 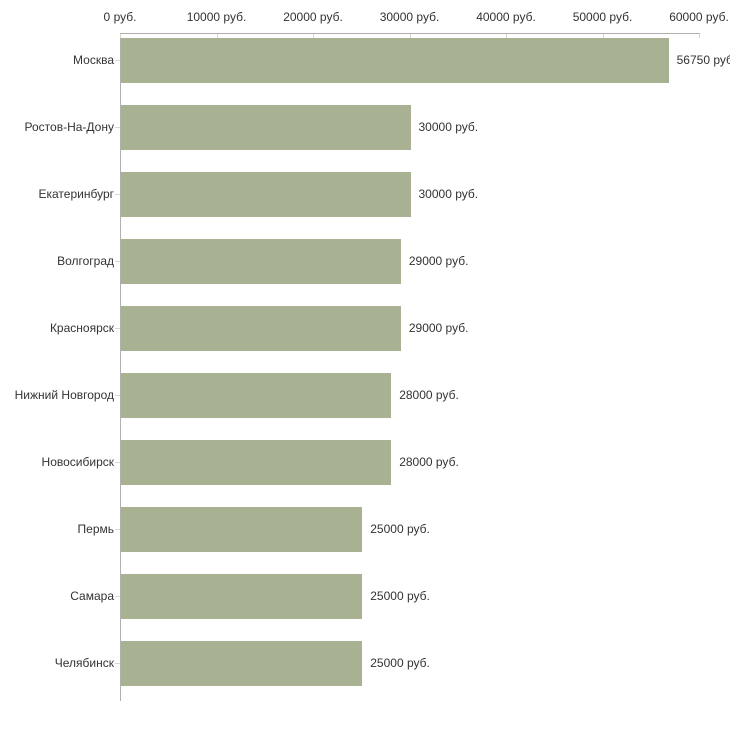 I want to click on chart-row: Екатеринбург 30000 руб., so click(x=365, y=200).